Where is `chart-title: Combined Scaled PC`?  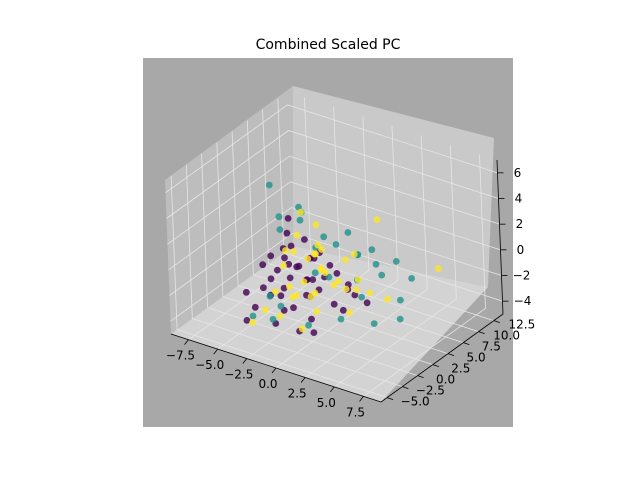
chart-title: Combined Scaled PC is located at coordinates (328, 45).